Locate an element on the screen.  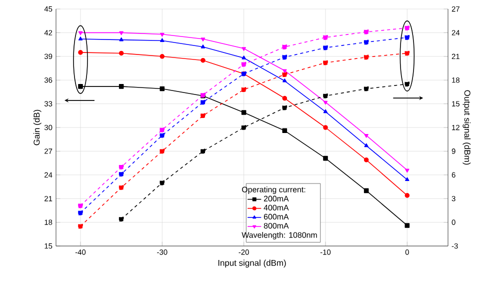
y-axis-title: Gain (dB) is located at coordinates (37, 128).